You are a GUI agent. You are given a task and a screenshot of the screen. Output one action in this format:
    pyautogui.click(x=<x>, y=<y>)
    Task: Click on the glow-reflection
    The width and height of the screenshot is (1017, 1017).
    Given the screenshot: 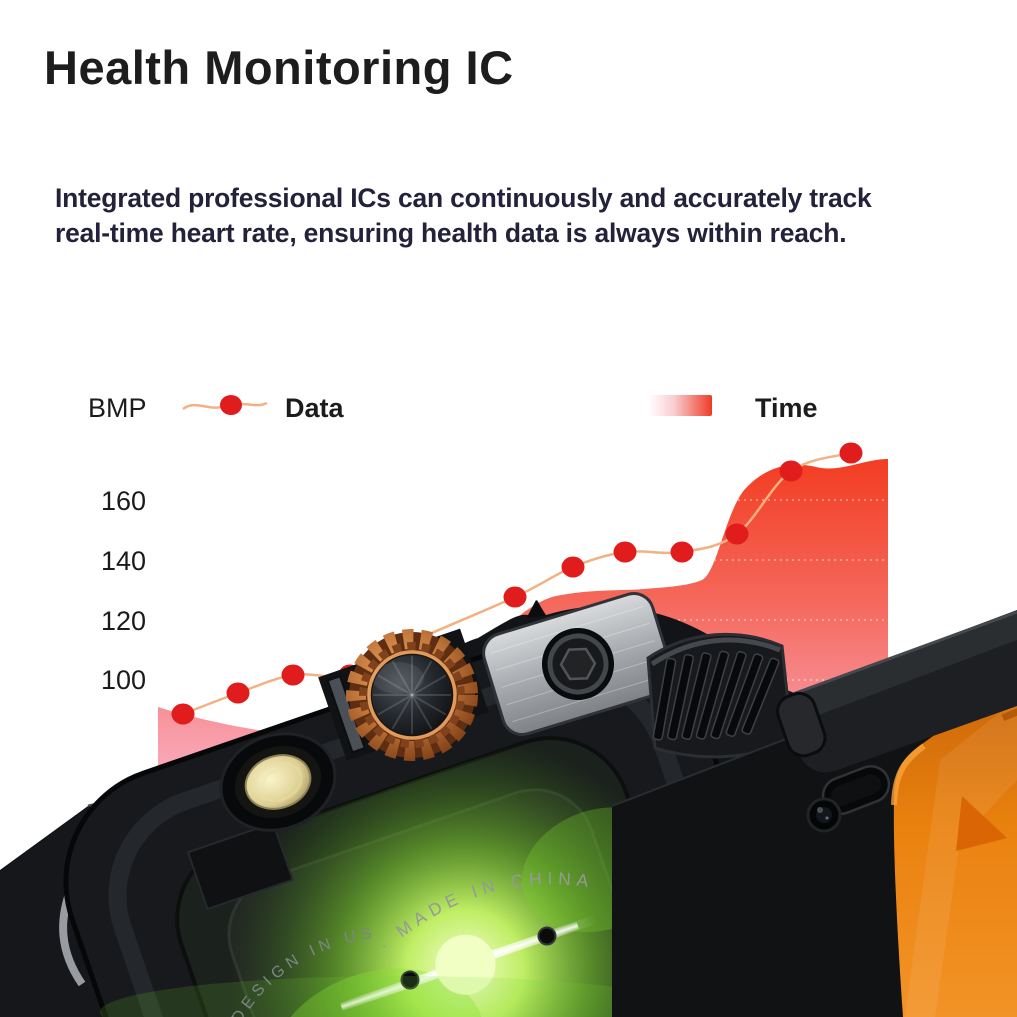 What is the action you would take?
    pyautogui.click(x=400, y=996)
    